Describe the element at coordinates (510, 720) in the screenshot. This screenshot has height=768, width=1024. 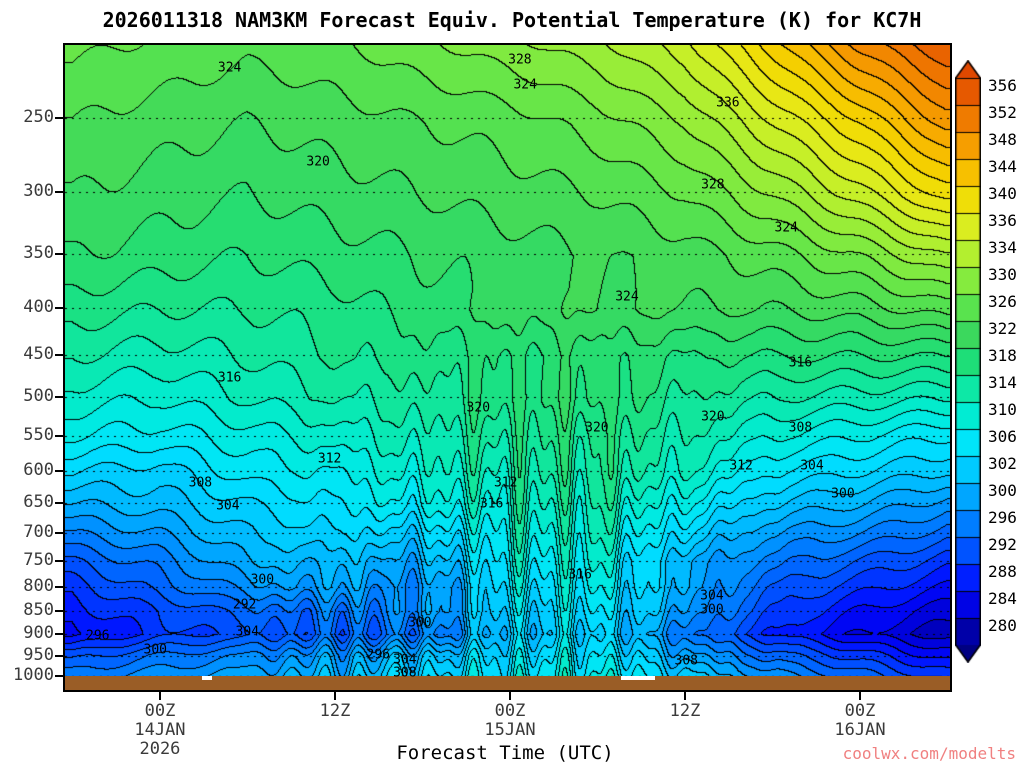
I see `time-tick-label: 00Z 15JAN` at that location.